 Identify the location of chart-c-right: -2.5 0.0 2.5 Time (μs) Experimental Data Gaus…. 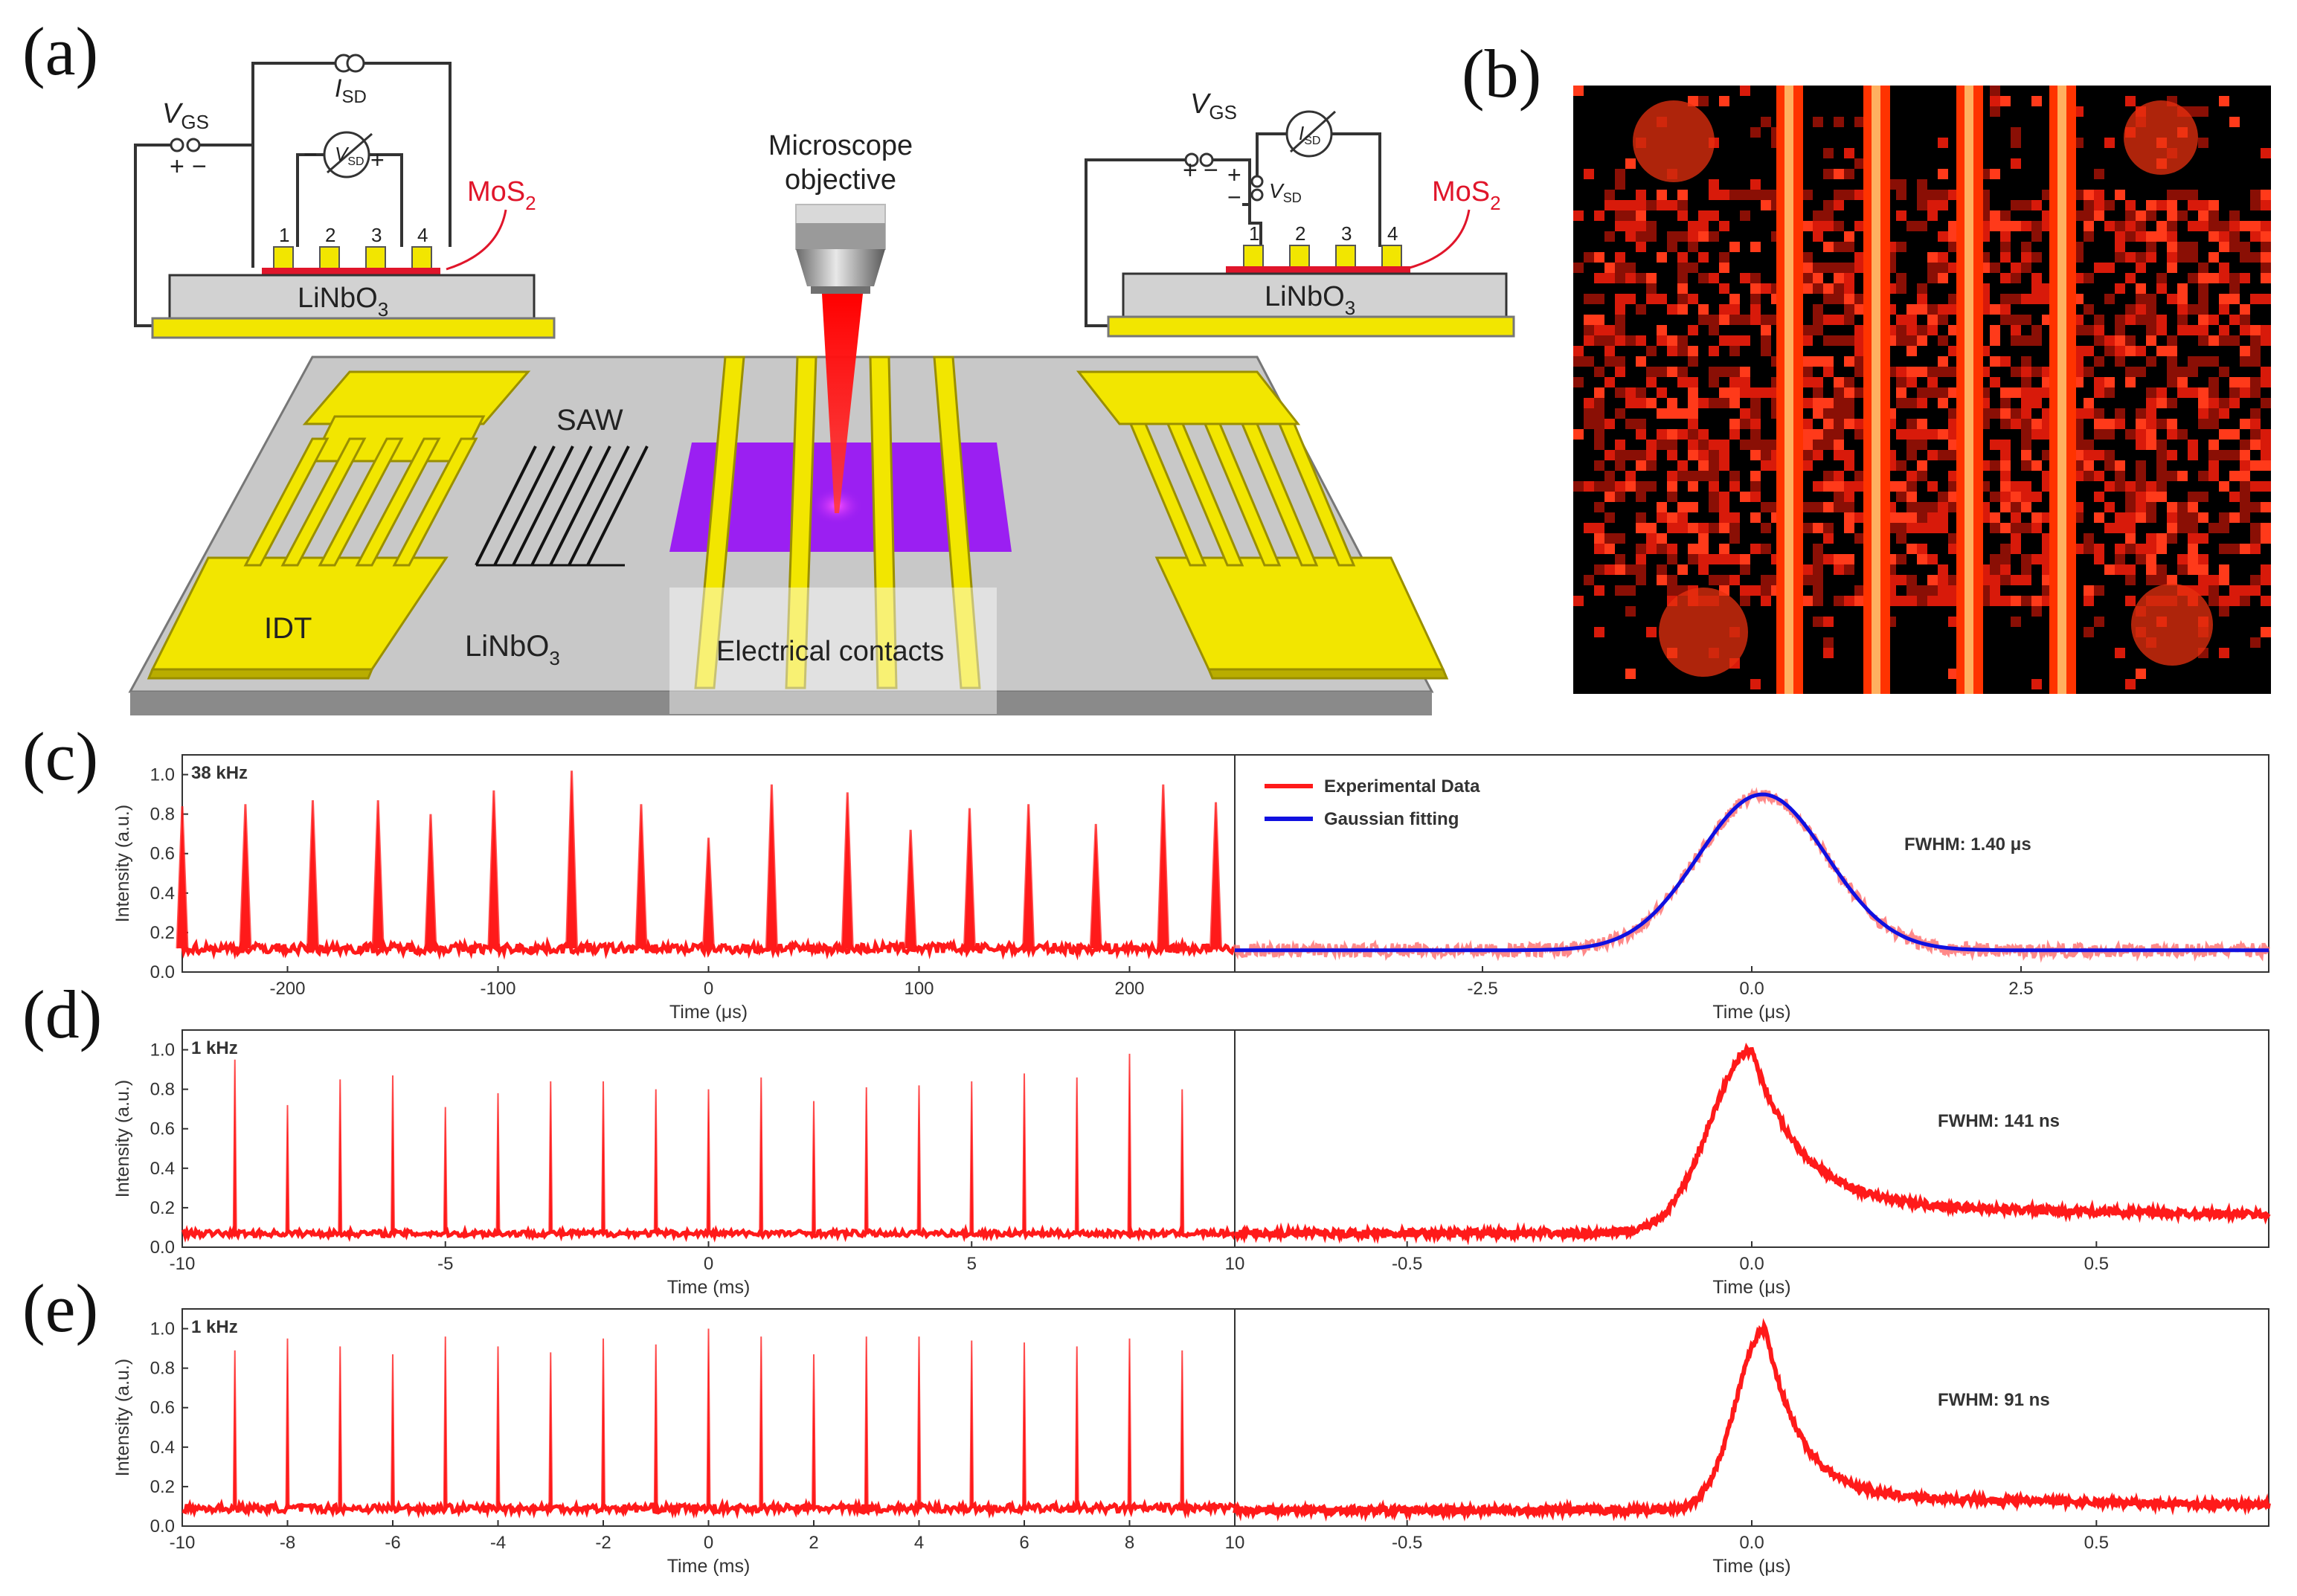
(1752, 889).